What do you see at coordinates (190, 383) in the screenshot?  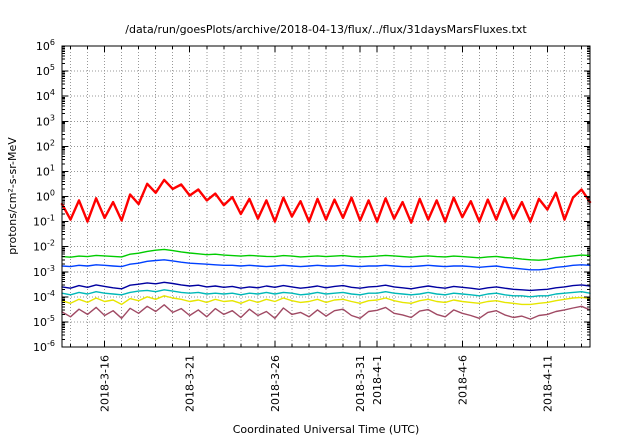 I see `x-tick-label: 2018-3-21` at bounding box center [190, 383].